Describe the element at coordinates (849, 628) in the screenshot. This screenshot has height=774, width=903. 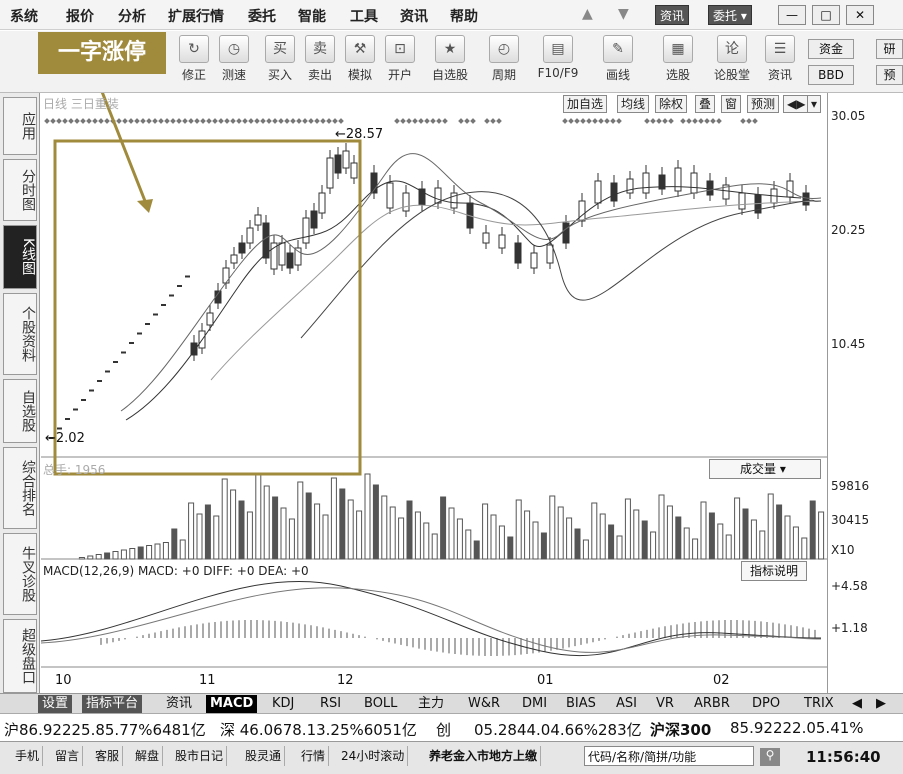
I see `macd-label-mid: +1.18` at that location.